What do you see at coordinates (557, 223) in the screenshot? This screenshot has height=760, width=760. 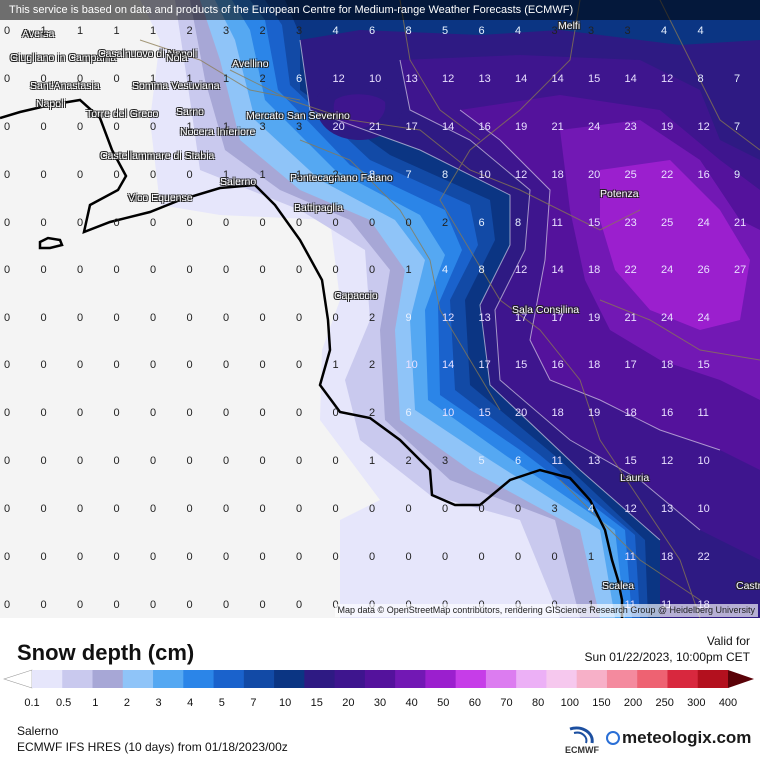 I see `grid-value: 11` at bounding box center [557, 223].